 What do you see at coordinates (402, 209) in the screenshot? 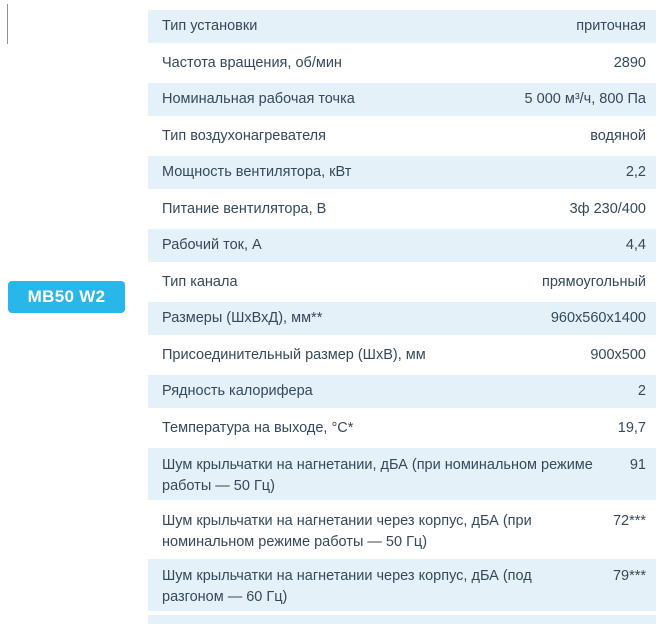
I see `spec-row-fan-supply: Питание вентилятора, В 3ф 230/400` at bounding box center [402, 209].